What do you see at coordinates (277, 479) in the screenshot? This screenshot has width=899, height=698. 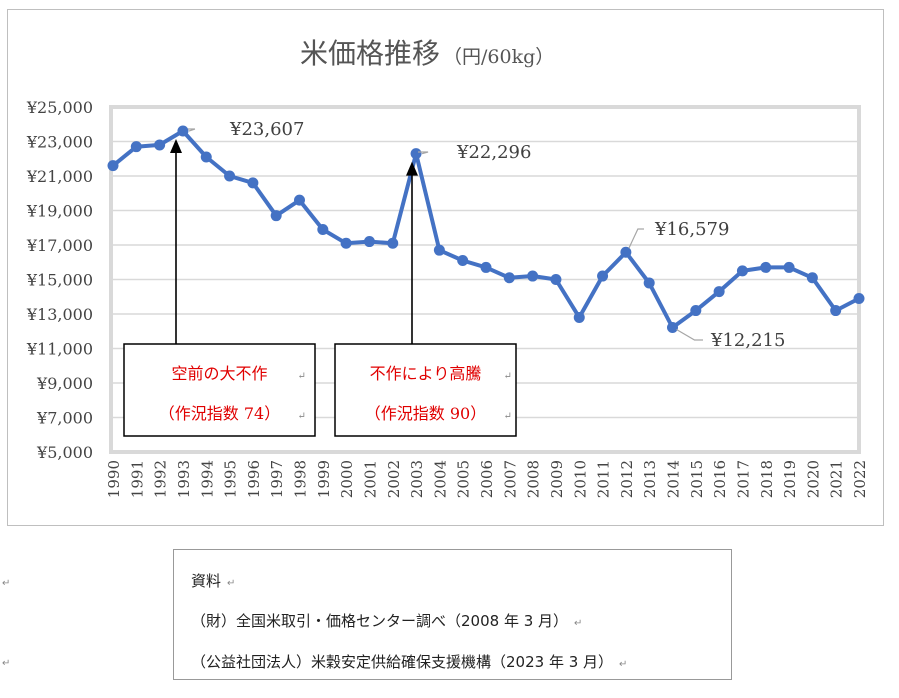 I see `x-tick-label: 1997` at bounding box center [277, 479].